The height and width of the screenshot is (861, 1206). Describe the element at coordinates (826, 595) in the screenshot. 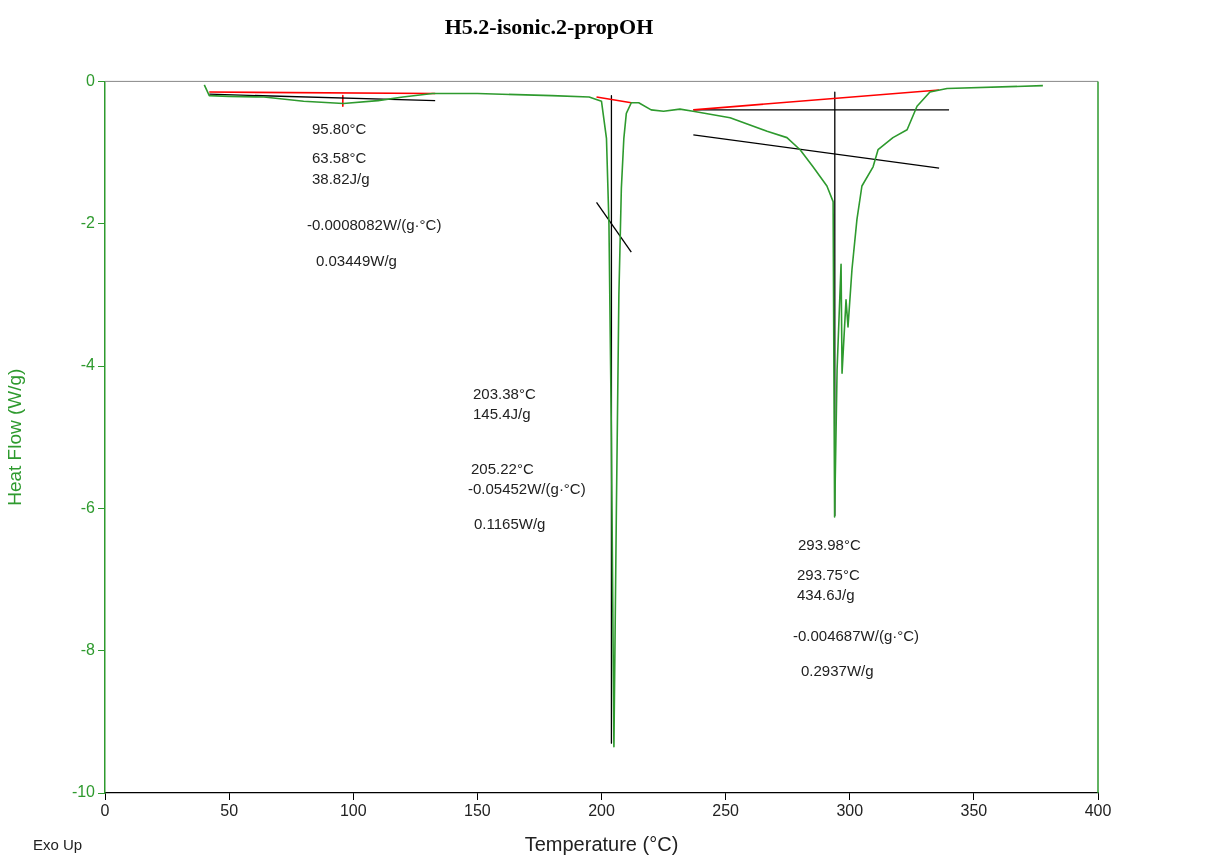

I see `annotation: 434.6J/g` at that location.